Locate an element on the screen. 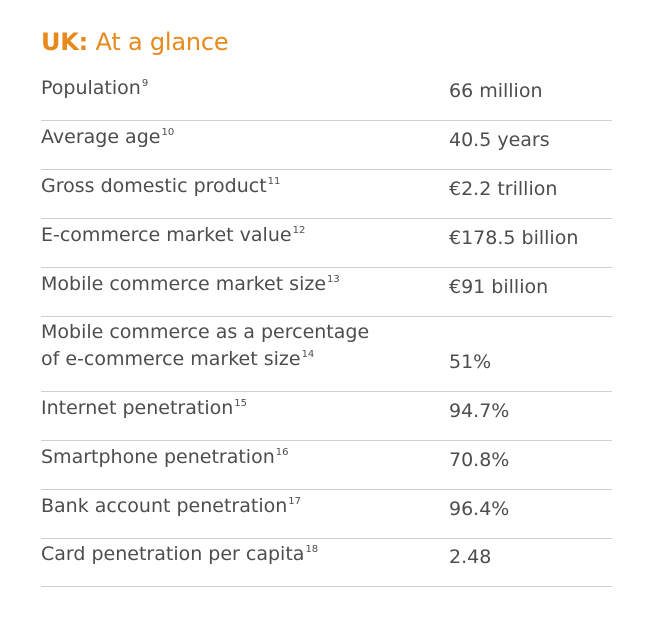 This screenshot has height=621, width=653. row-value: 40.5 years is located at coordinates (499, 140).